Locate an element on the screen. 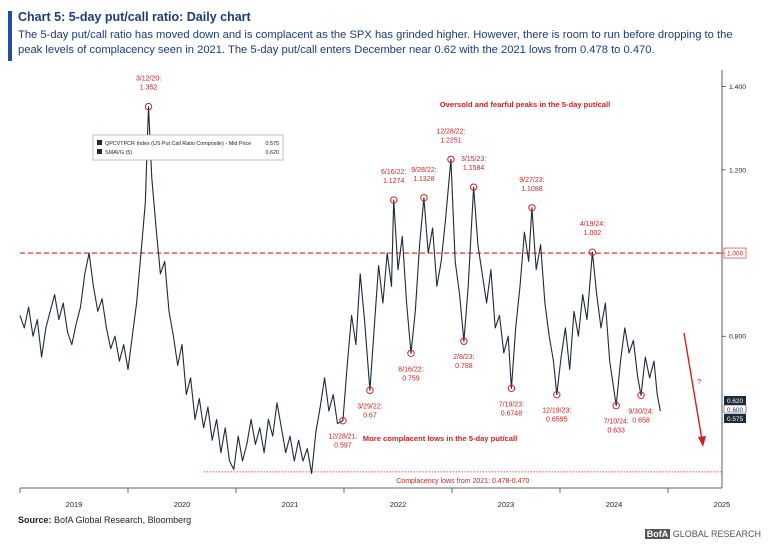 The image size is (771, 554). last-value-labels: 0.620 0.600 0.575 is located at coordinates (735, 409).